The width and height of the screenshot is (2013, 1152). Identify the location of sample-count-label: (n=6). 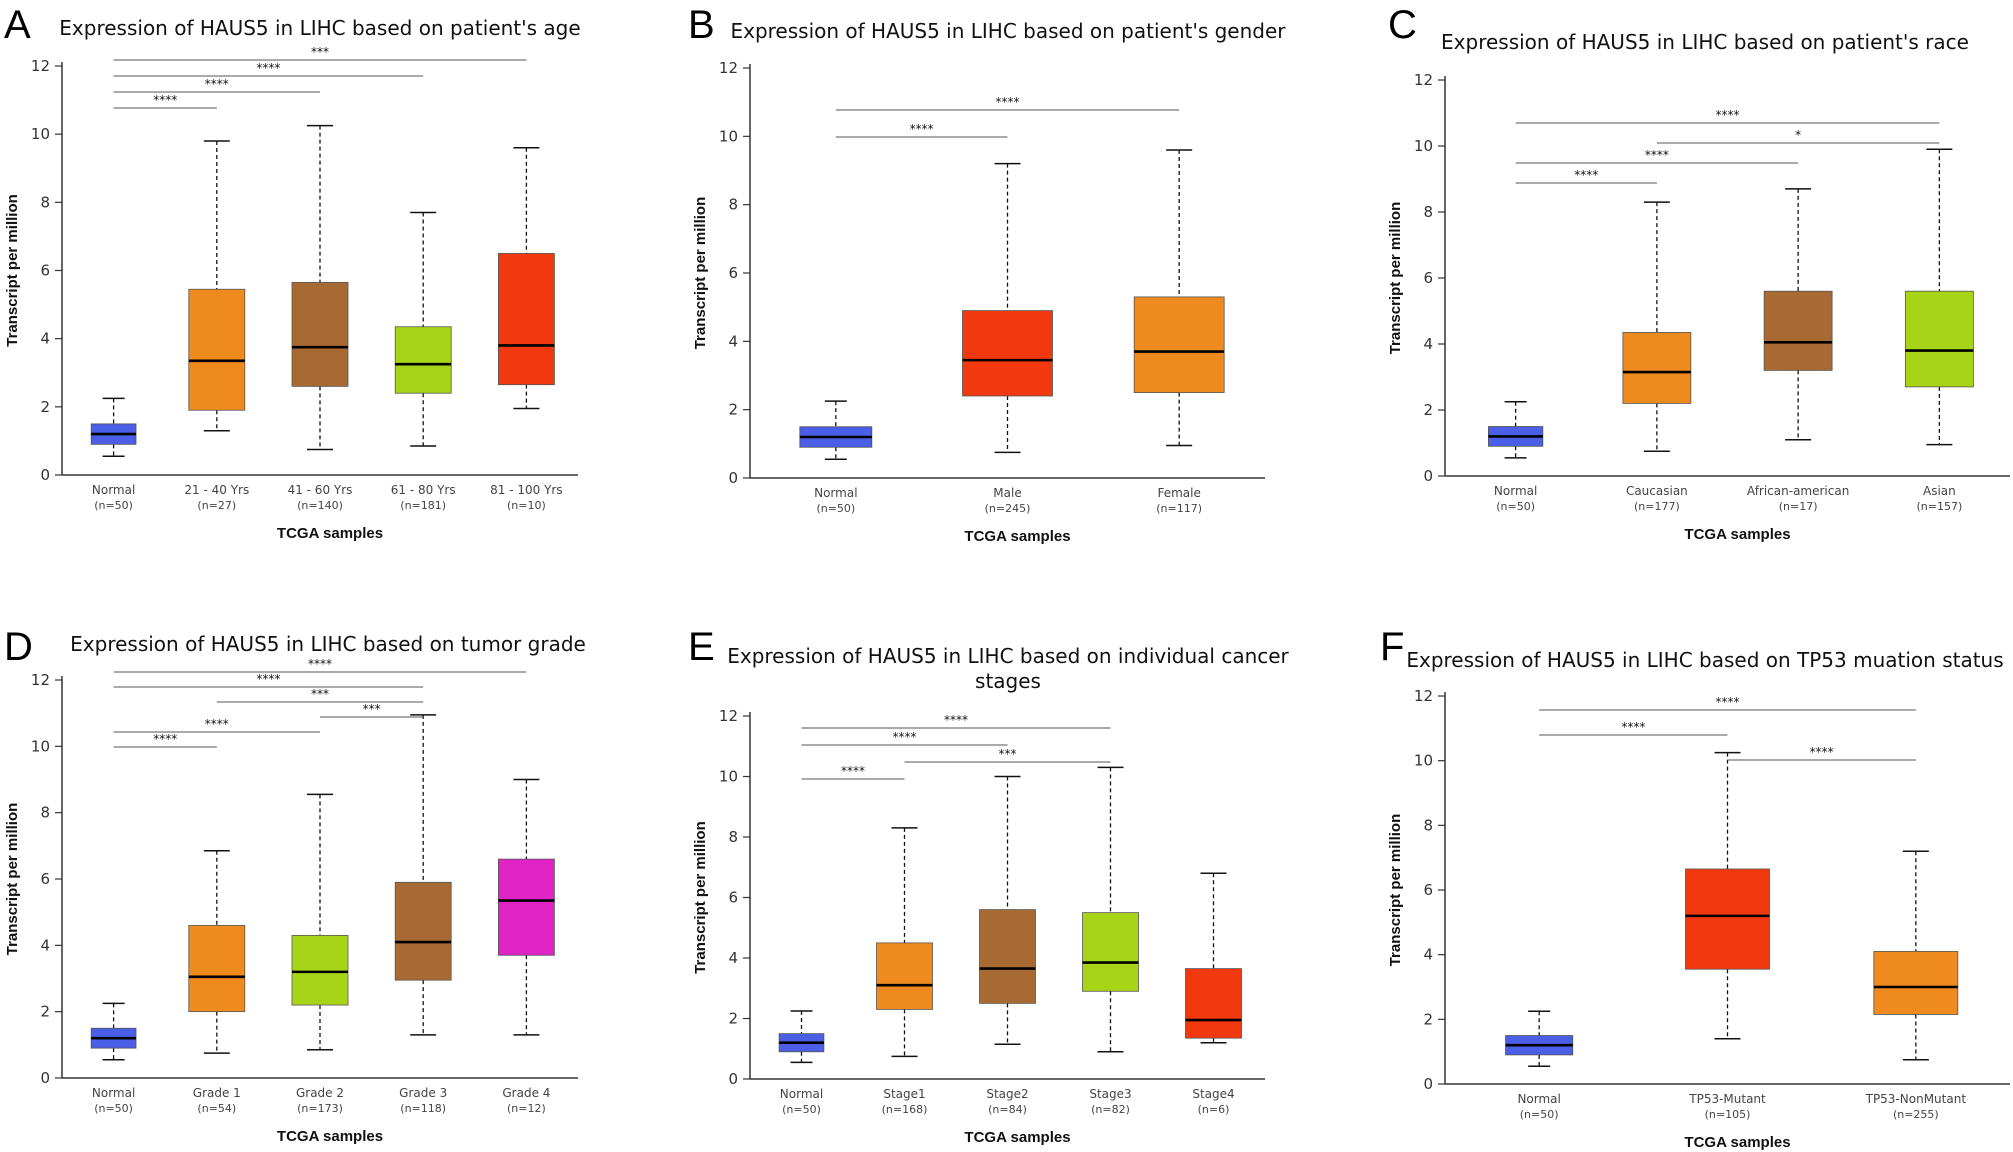
(1214, 1109).